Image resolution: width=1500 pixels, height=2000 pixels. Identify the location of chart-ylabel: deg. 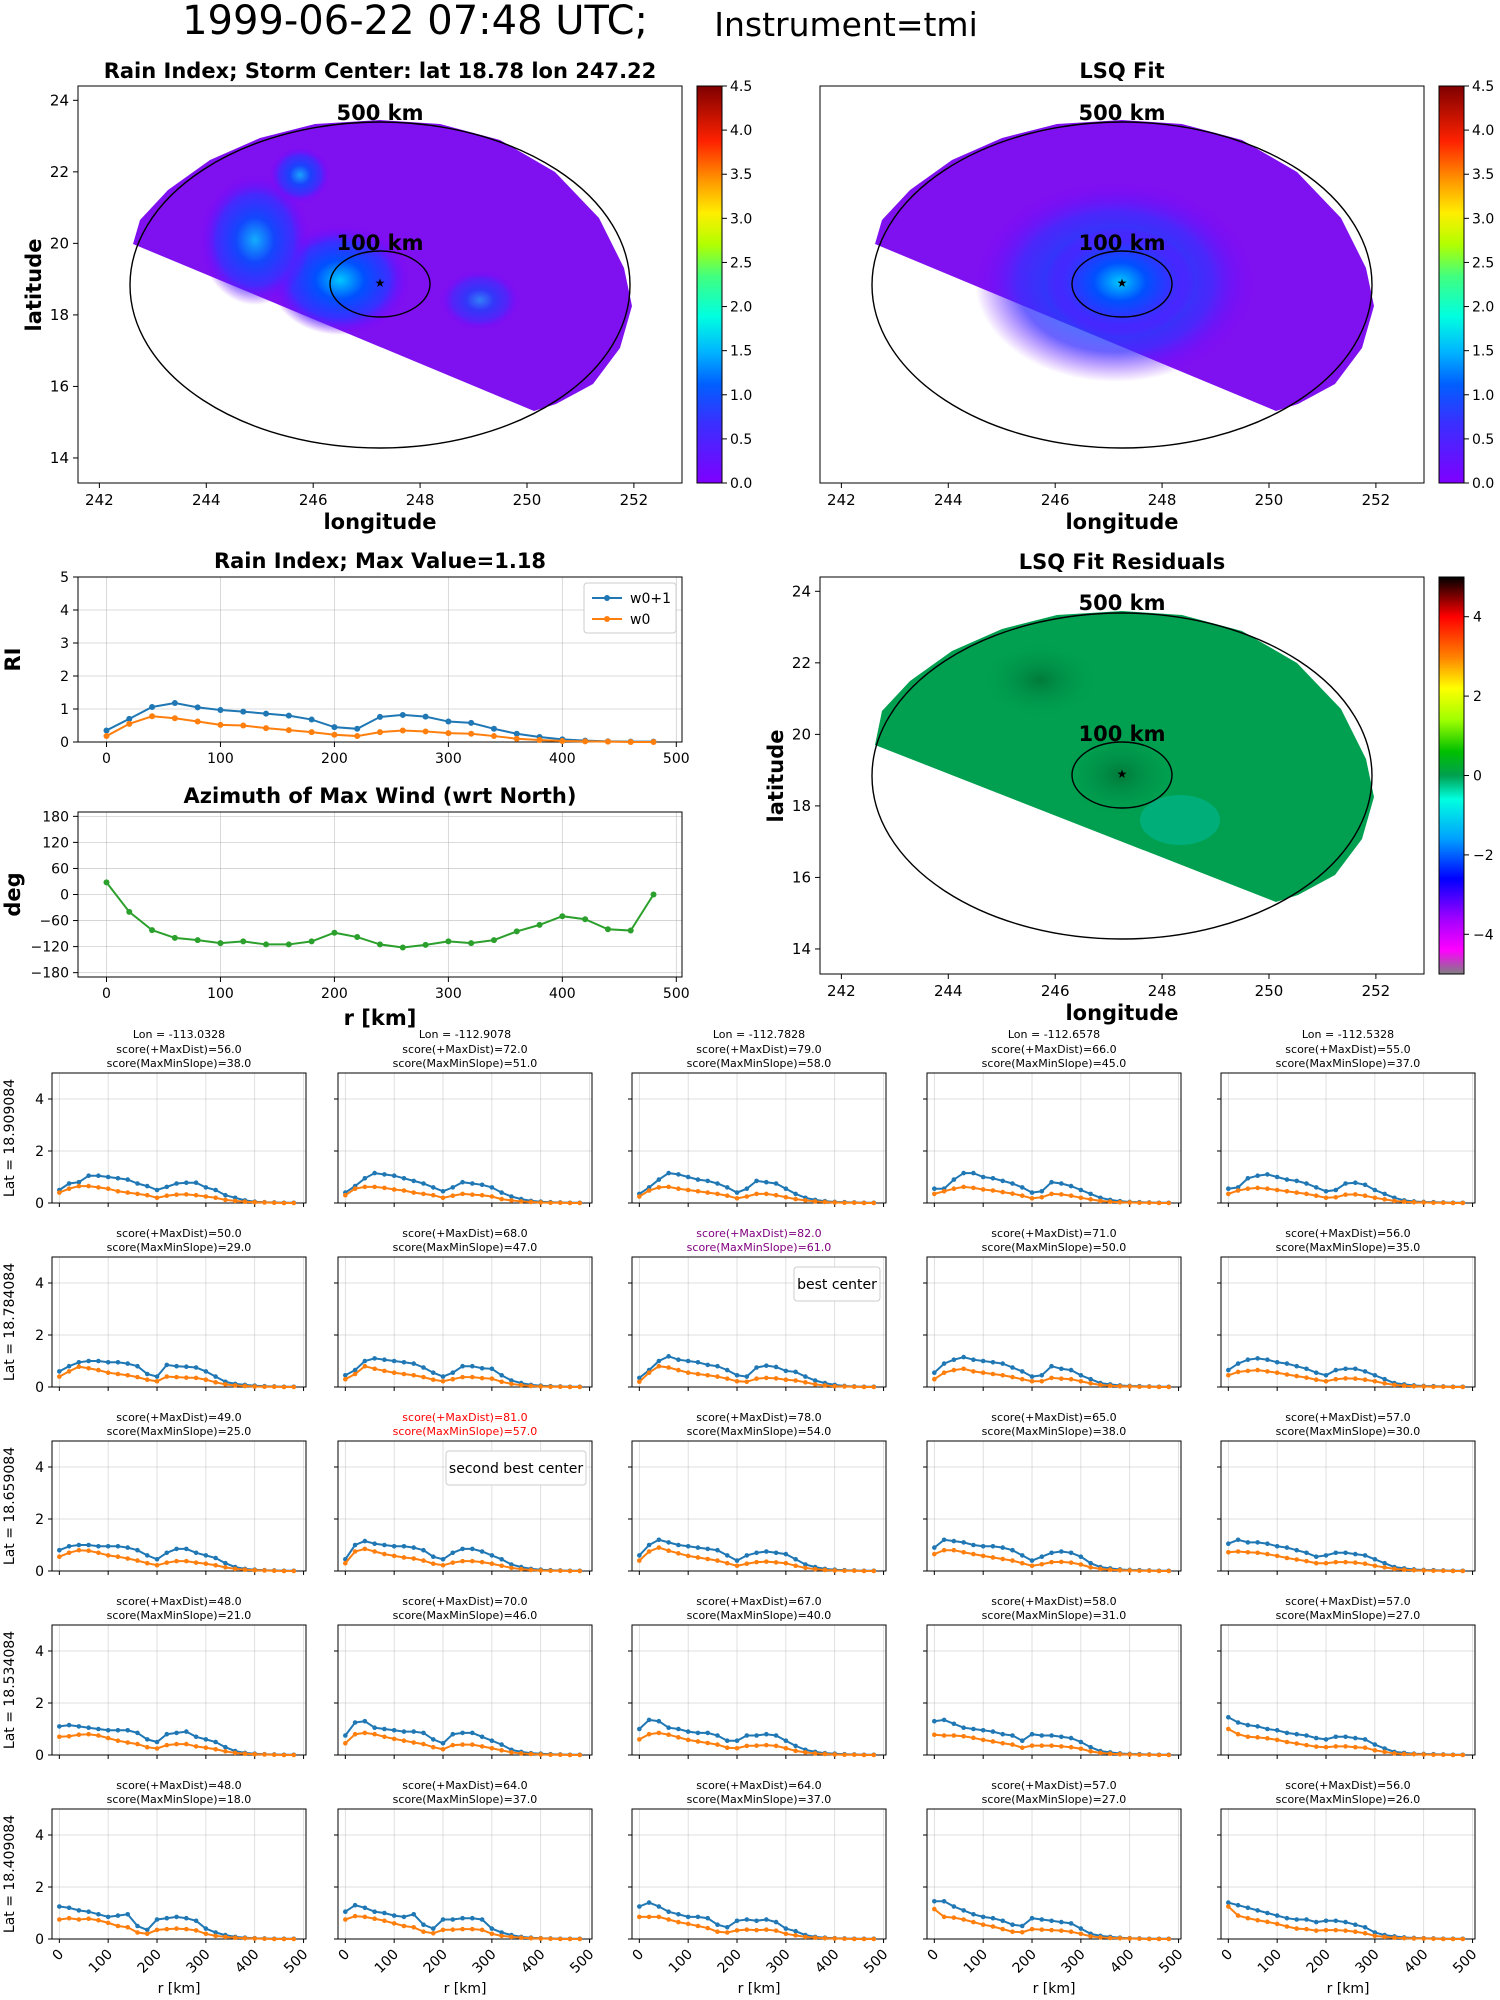
(13, 894).